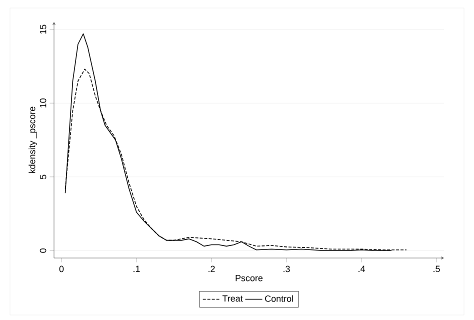  What do you see at coordinates (43, 103) in the screenshot?
I see `y-tick-label: 10` at bounding box center [43, 103].